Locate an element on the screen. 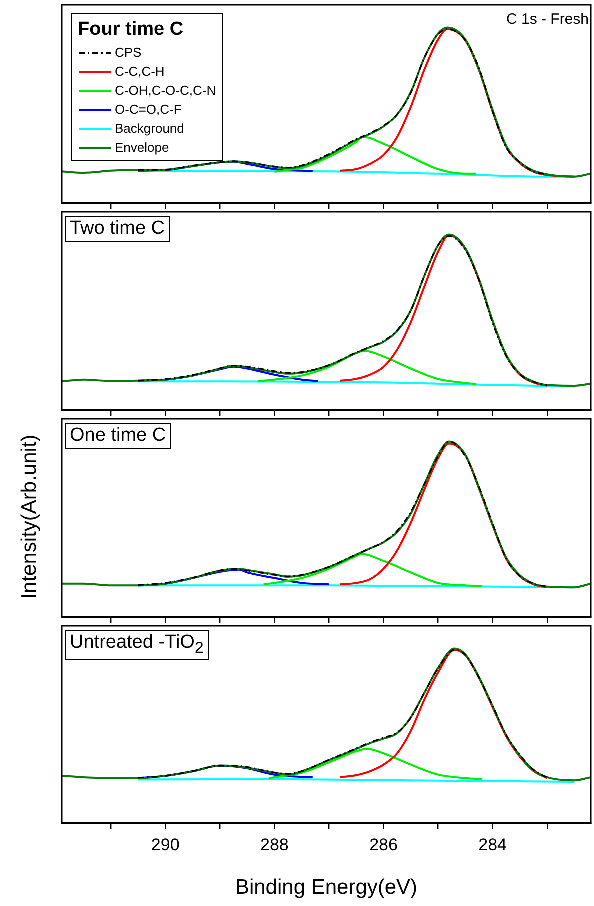 The width and height of the screenshot is (594, 906). legend-label: Envelope is located at coordinates (142, 148).